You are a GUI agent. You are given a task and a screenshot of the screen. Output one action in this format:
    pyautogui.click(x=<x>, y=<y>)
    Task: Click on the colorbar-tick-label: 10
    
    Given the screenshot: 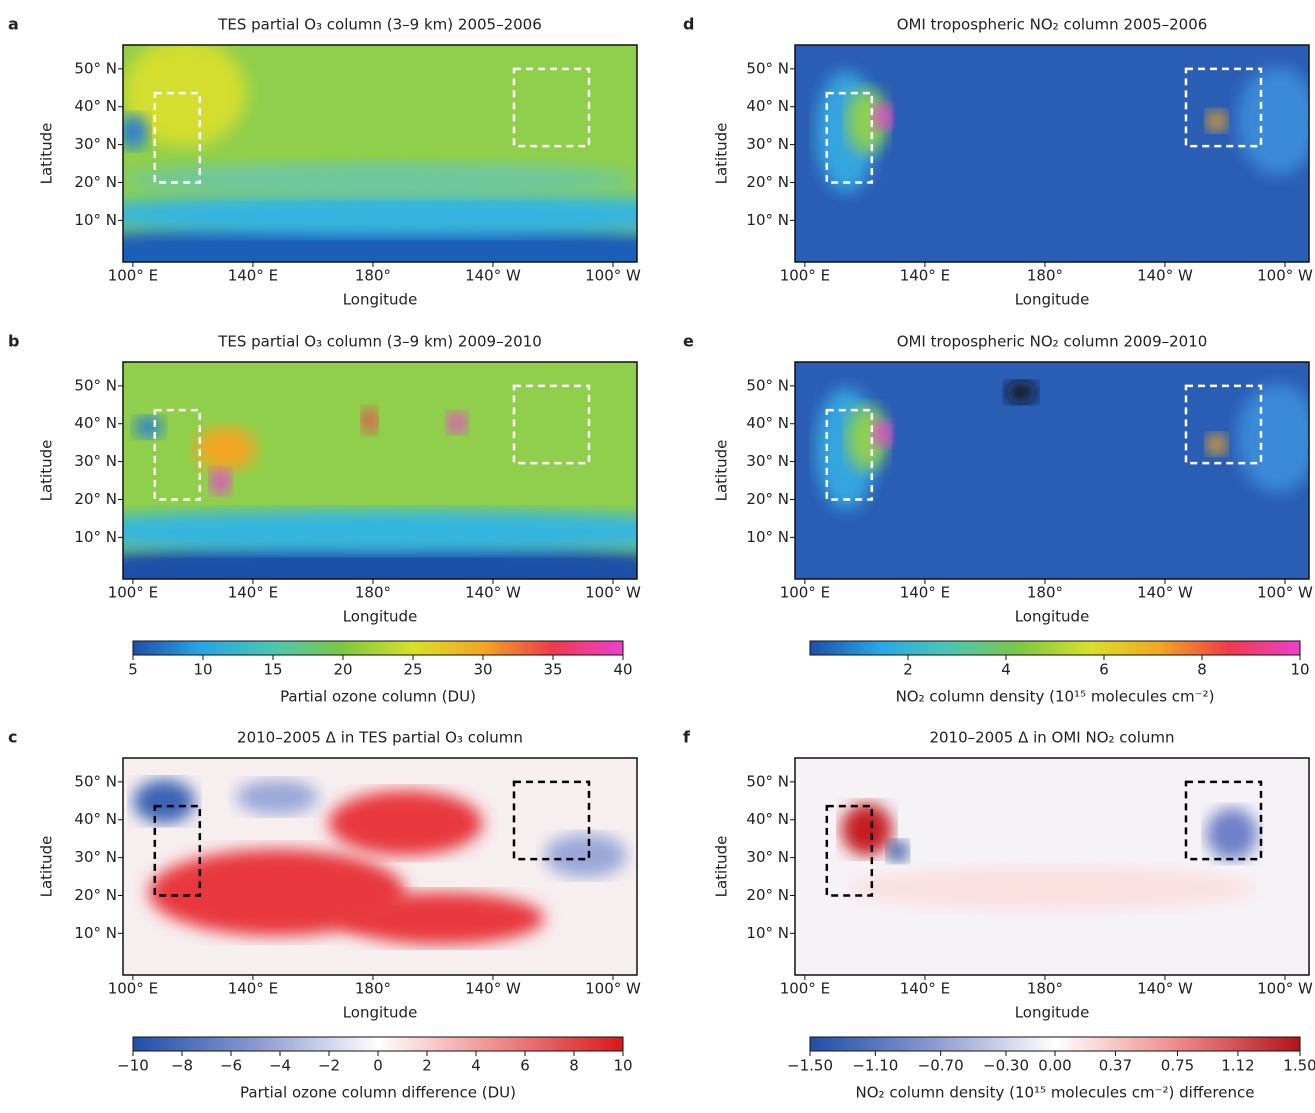 What is the action you would take?
    pyautogui.click(x=1299, y=670)
    